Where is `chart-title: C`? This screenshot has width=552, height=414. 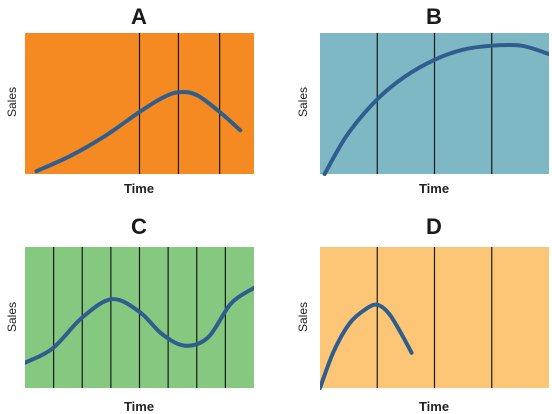 chart-title: C is located at coordinates (139, 226).